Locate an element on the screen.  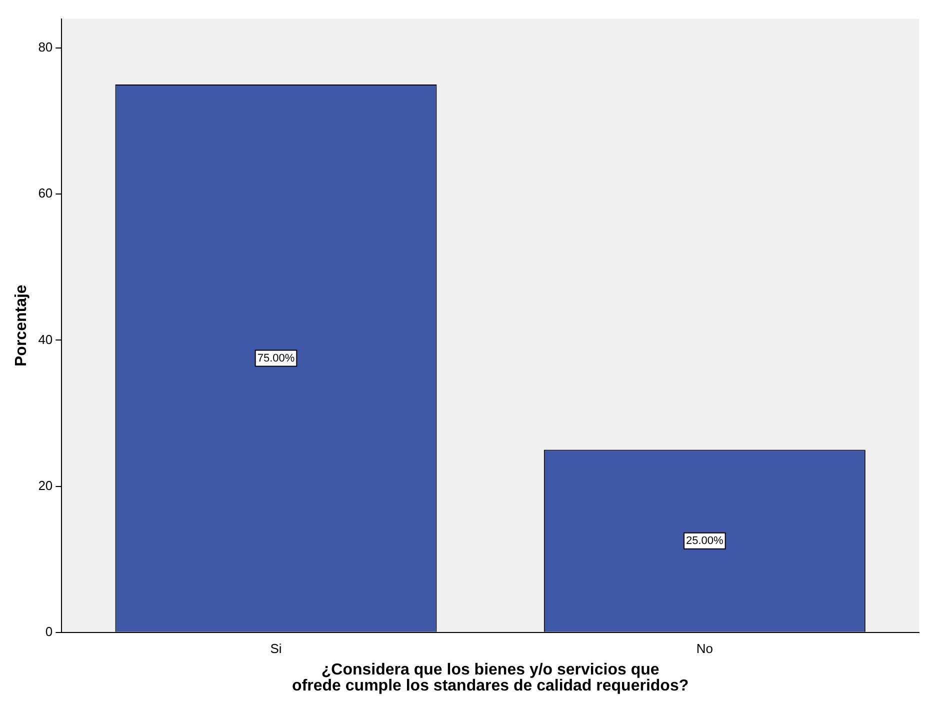
x-tick-label: No is located at coordinates (704, 648).